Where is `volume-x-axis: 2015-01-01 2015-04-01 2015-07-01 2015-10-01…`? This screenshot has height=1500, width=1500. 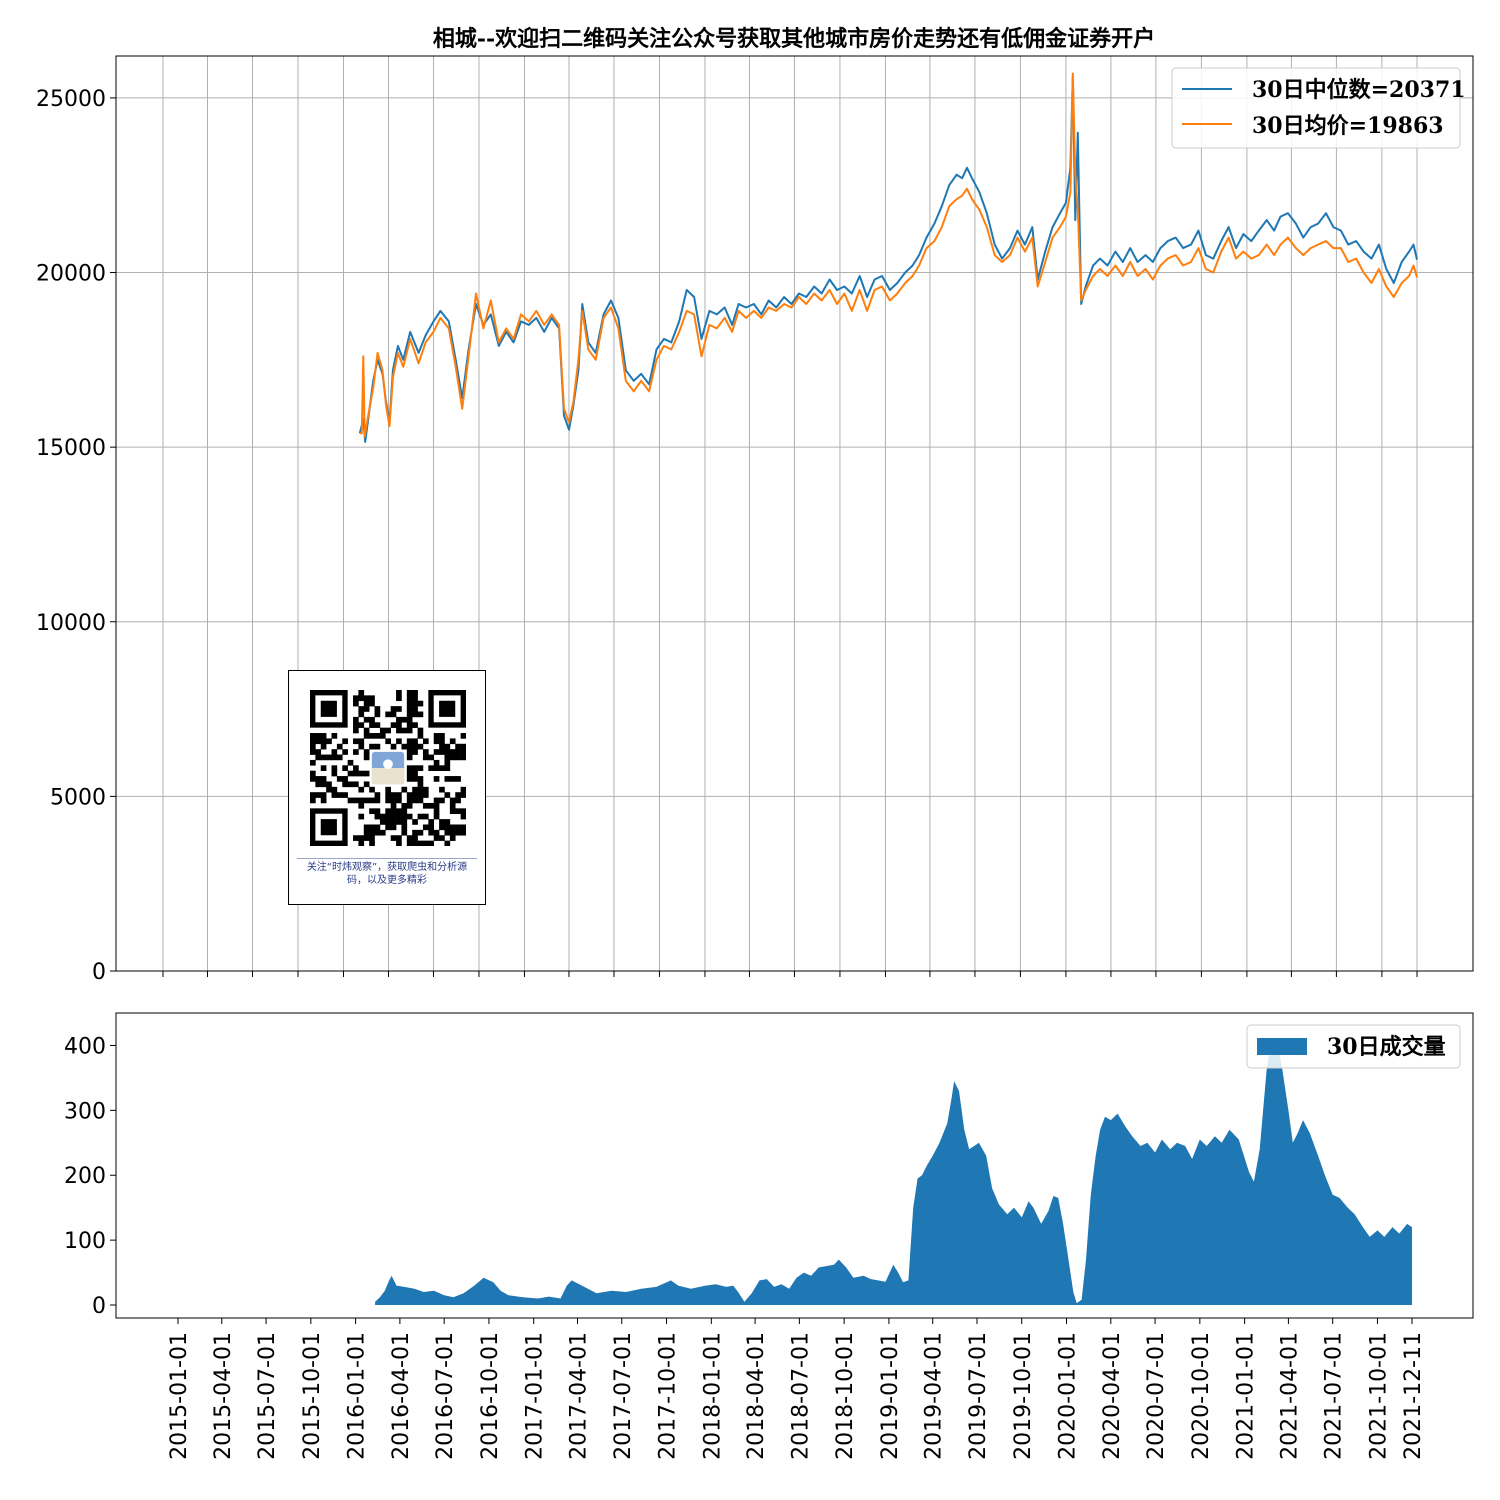 volume-x-axis: 2015-01-01 2015-04-01 2015-07-01 2015-10-01… is located at coordinates (796, 1389).